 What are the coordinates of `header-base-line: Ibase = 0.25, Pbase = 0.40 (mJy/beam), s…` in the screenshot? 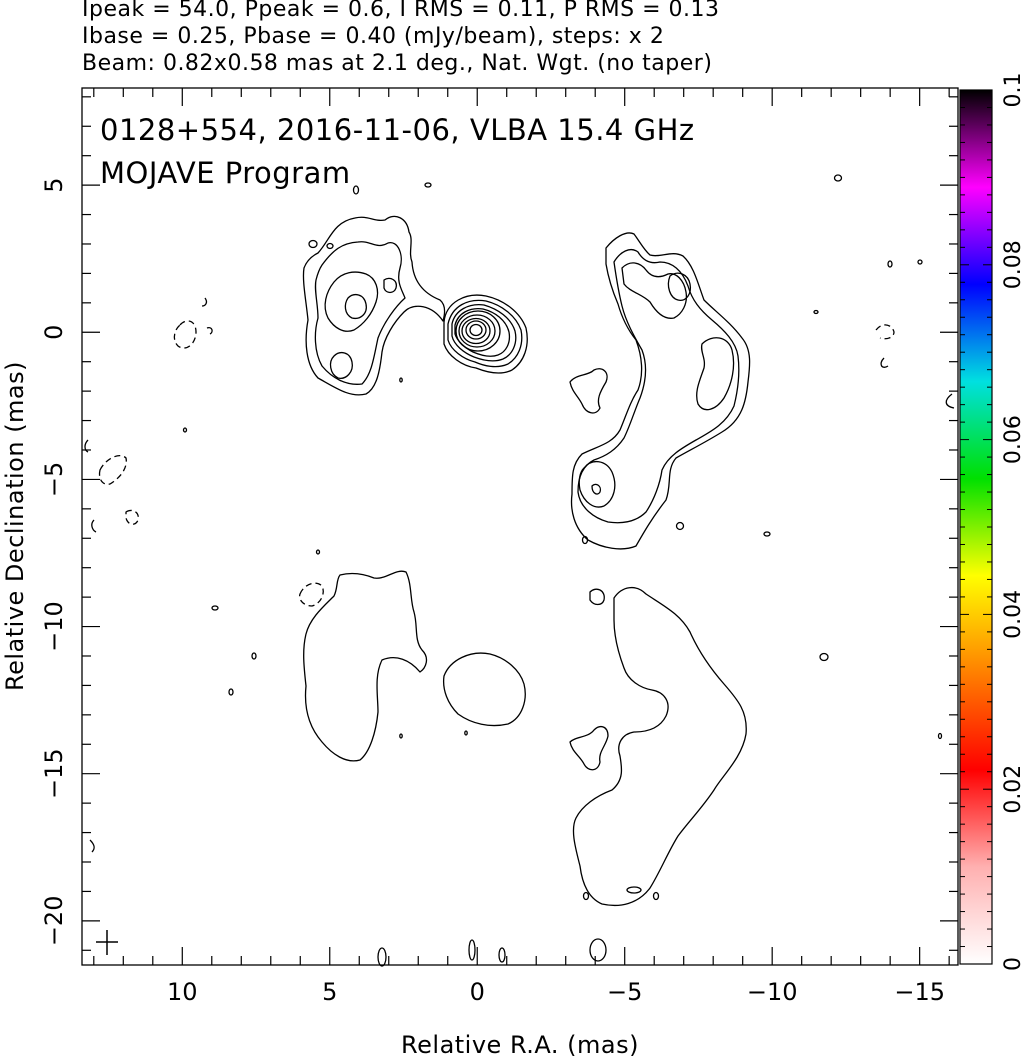 It's located at (373, 36).